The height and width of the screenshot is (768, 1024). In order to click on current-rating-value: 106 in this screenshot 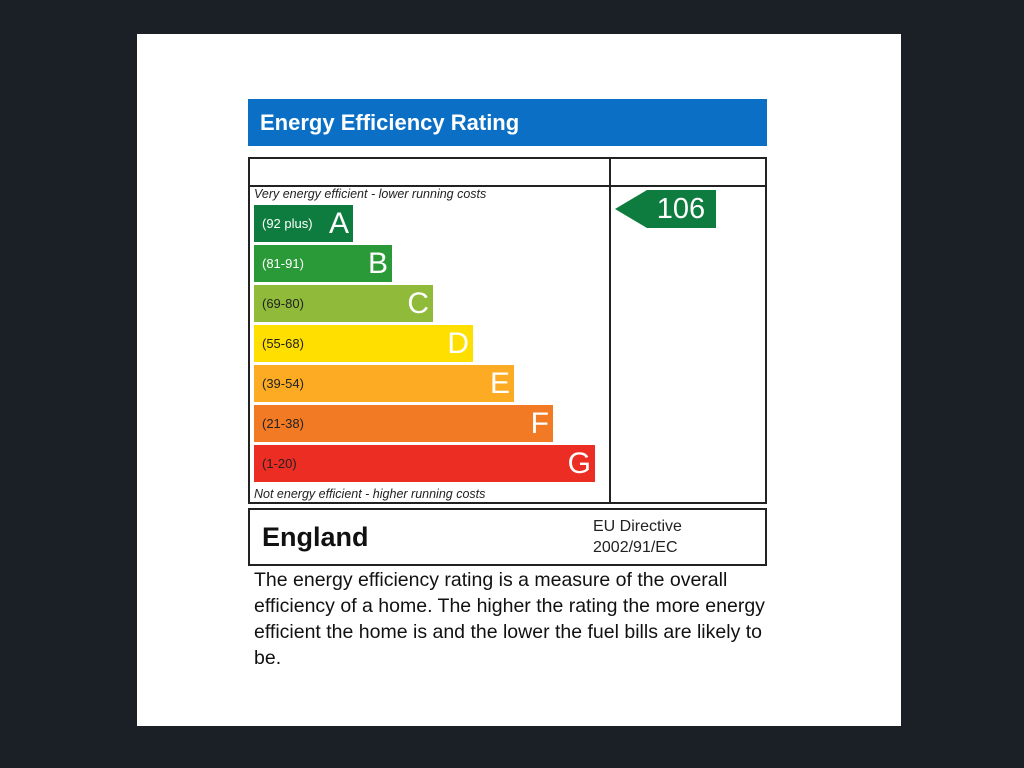, I will do `click(681, 209)`.